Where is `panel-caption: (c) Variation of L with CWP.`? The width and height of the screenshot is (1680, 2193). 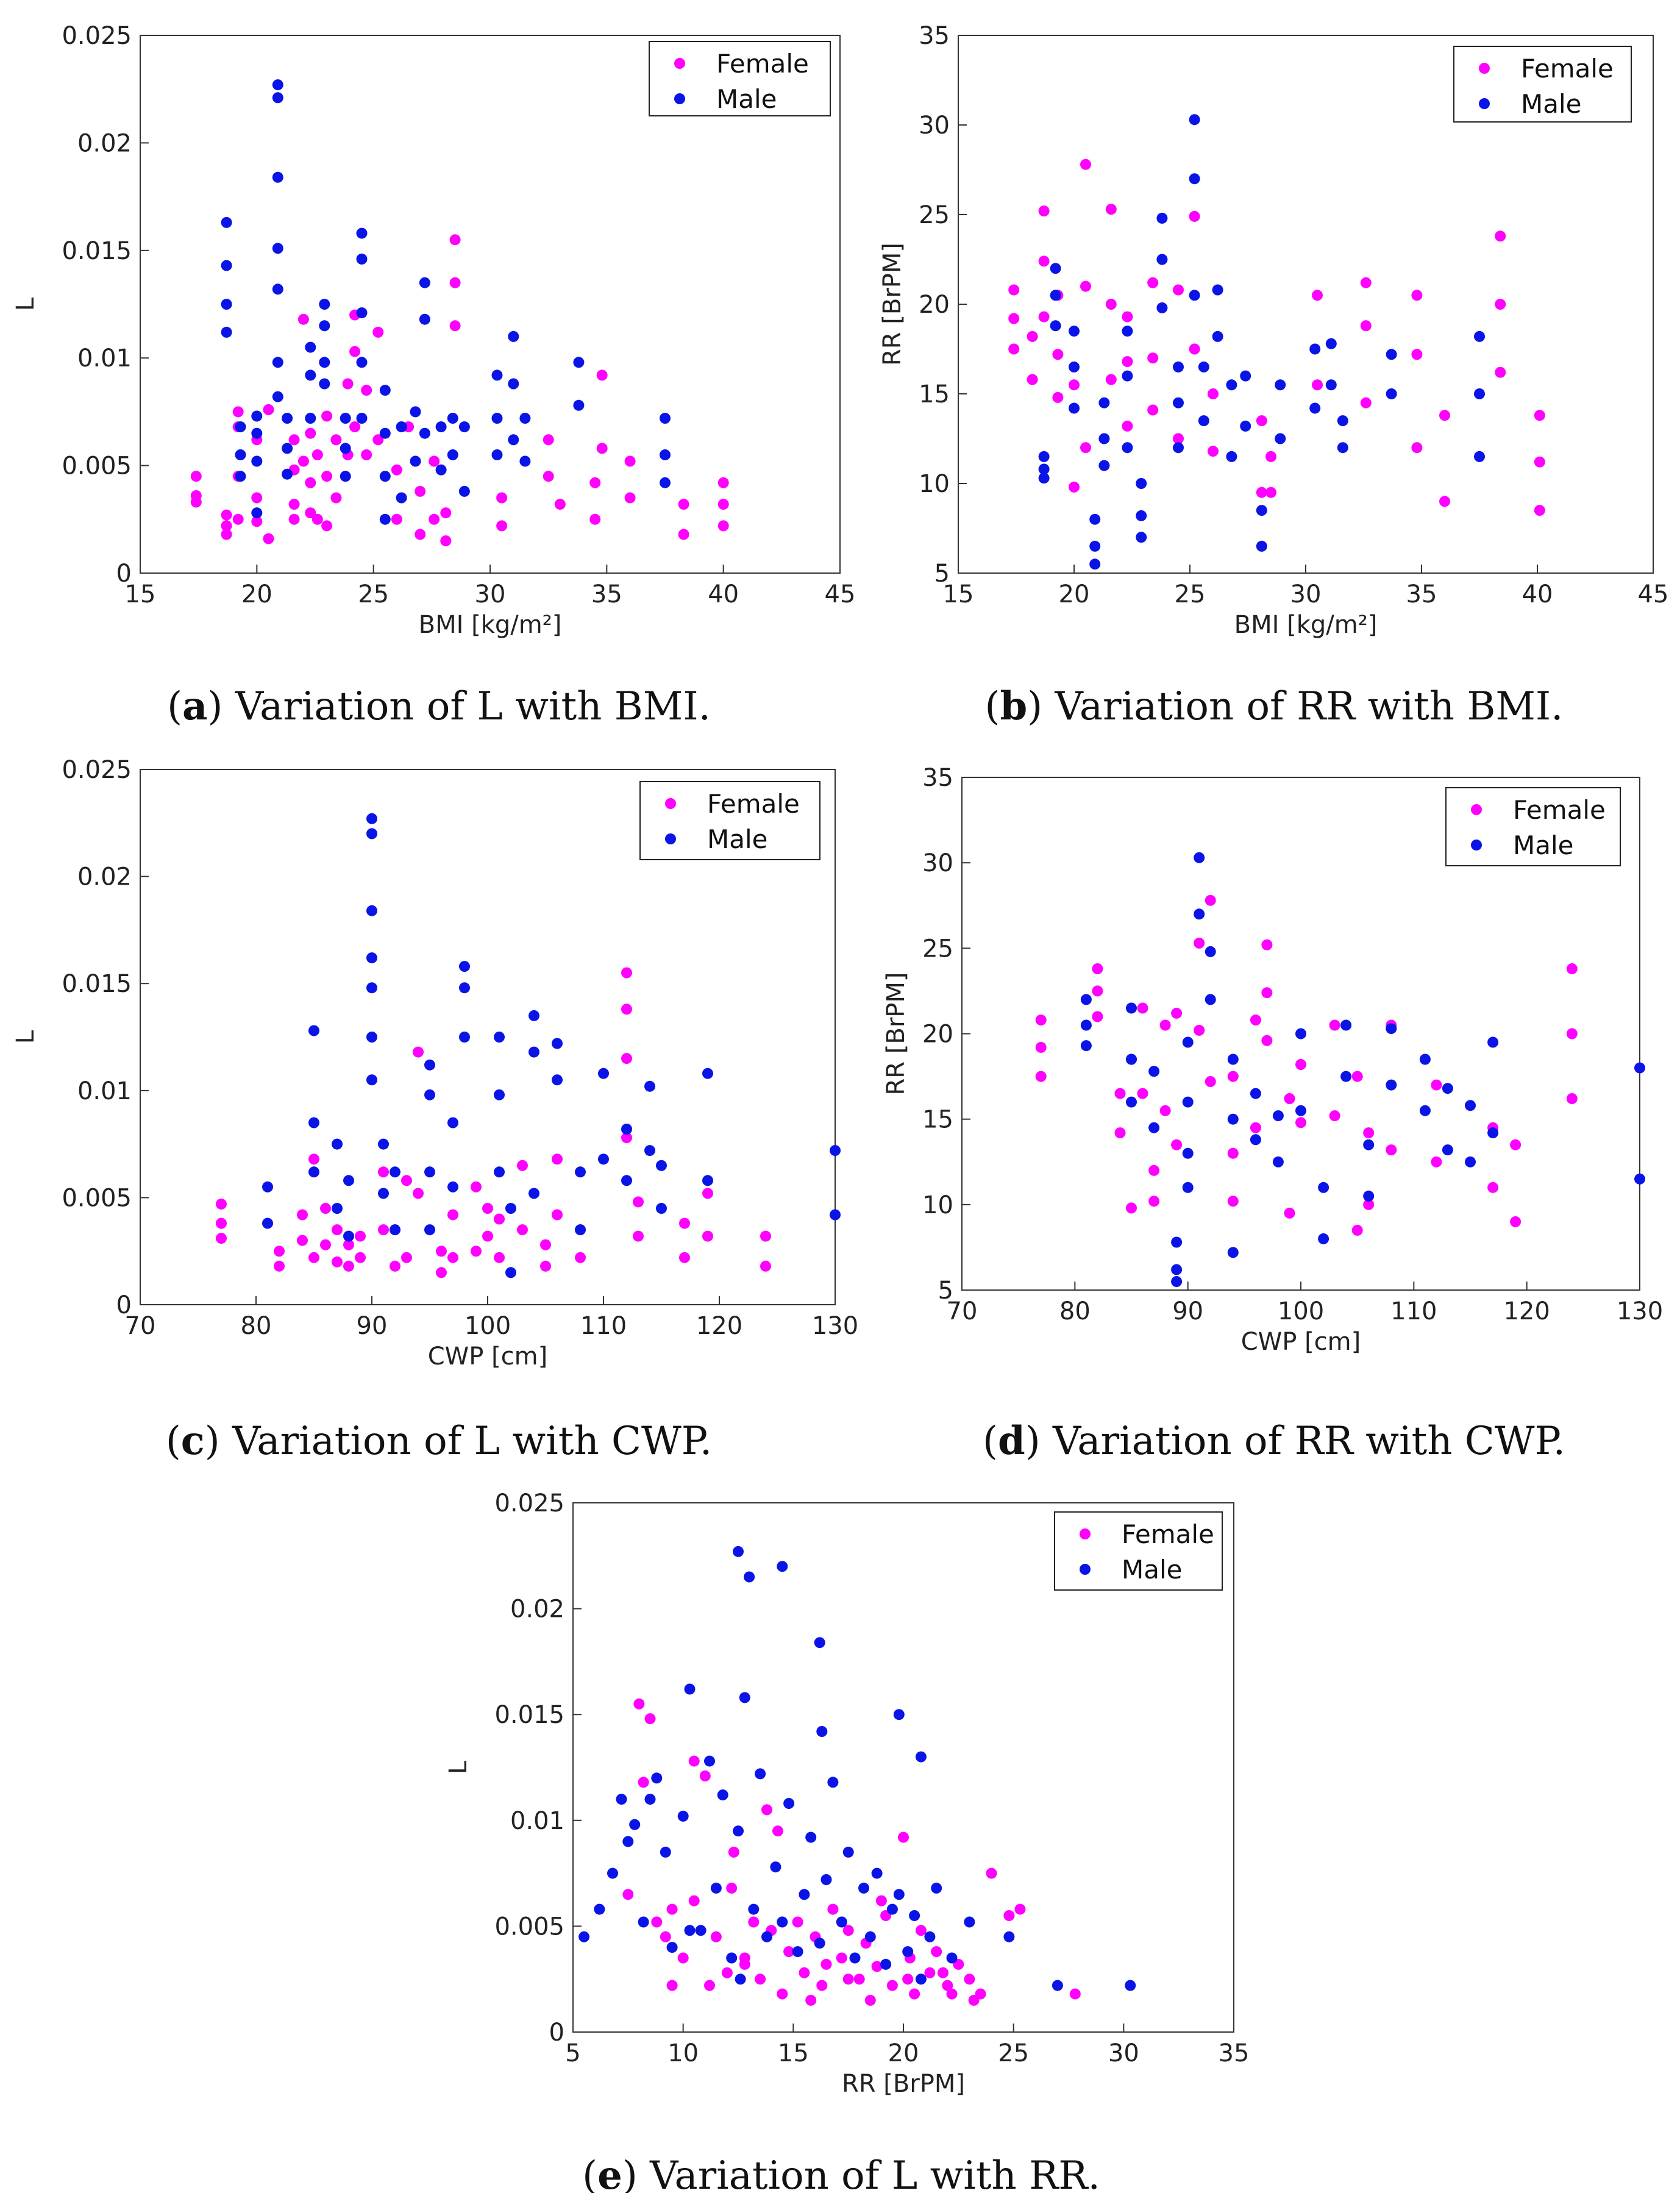
panel-caption: (c) Variation of L with CWP. is located at coordinates (439, 1441).